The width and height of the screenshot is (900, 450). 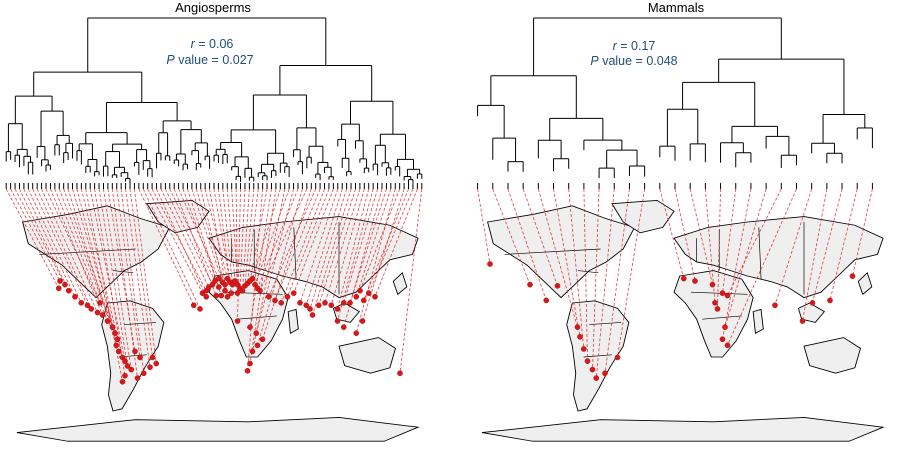 I want to click on angiosperms-r-stat: r = 0.06, so click(x=212, y=44).